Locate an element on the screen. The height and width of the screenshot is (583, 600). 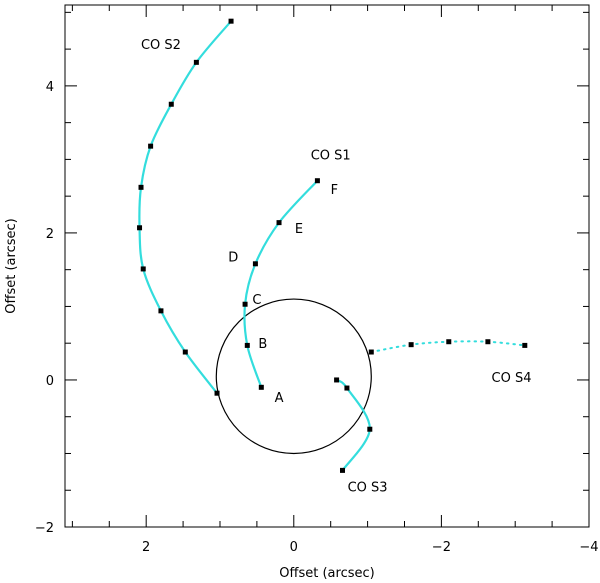
annotation-layer: A B C D E F is located at coordinates (283, 294).